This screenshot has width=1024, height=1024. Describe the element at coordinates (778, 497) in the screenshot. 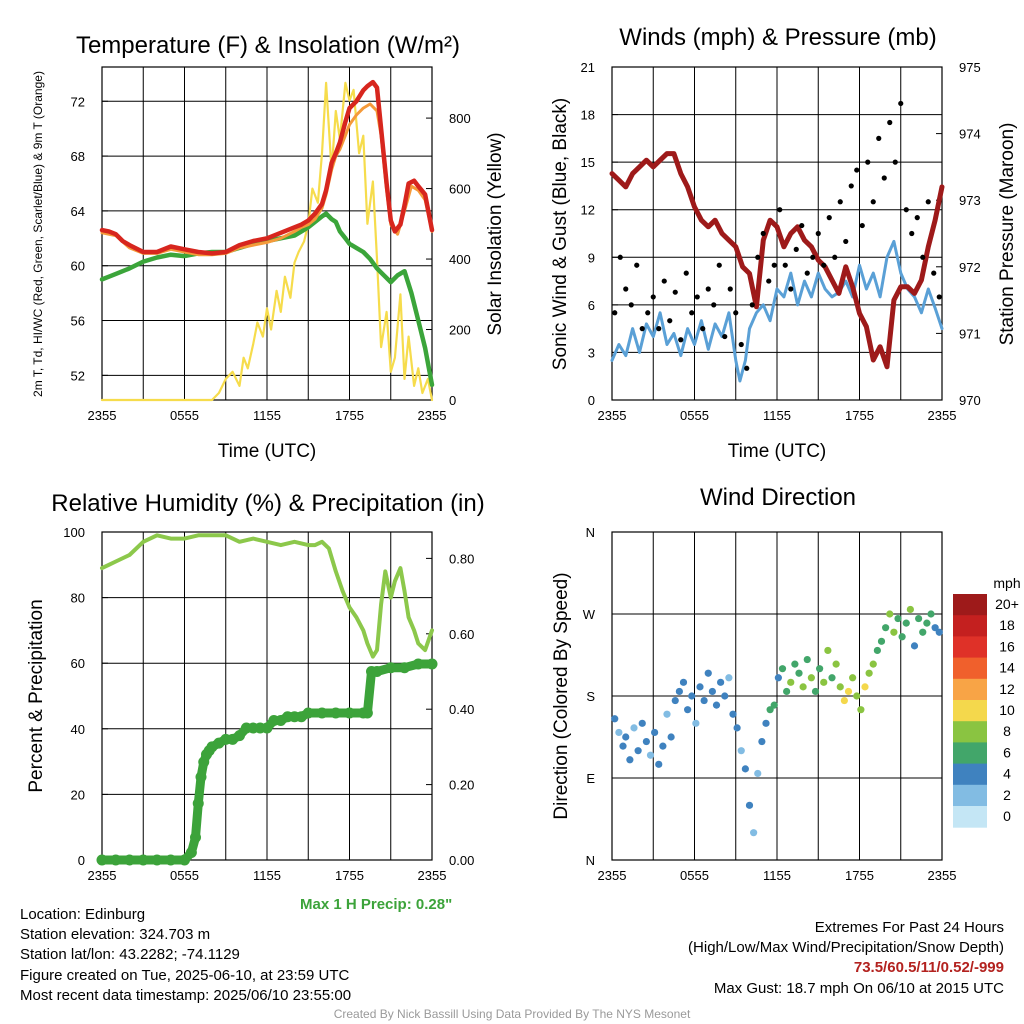

I see `chart-title: Wind Direction` at that location.